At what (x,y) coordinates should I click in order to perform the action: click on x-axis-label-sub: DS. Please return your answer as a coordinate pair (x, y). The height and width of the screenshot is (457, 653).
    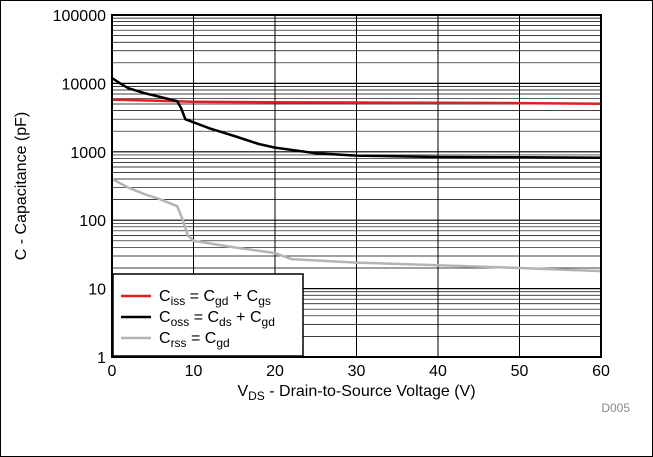
    Looking at the image, I should click on (256, 396).